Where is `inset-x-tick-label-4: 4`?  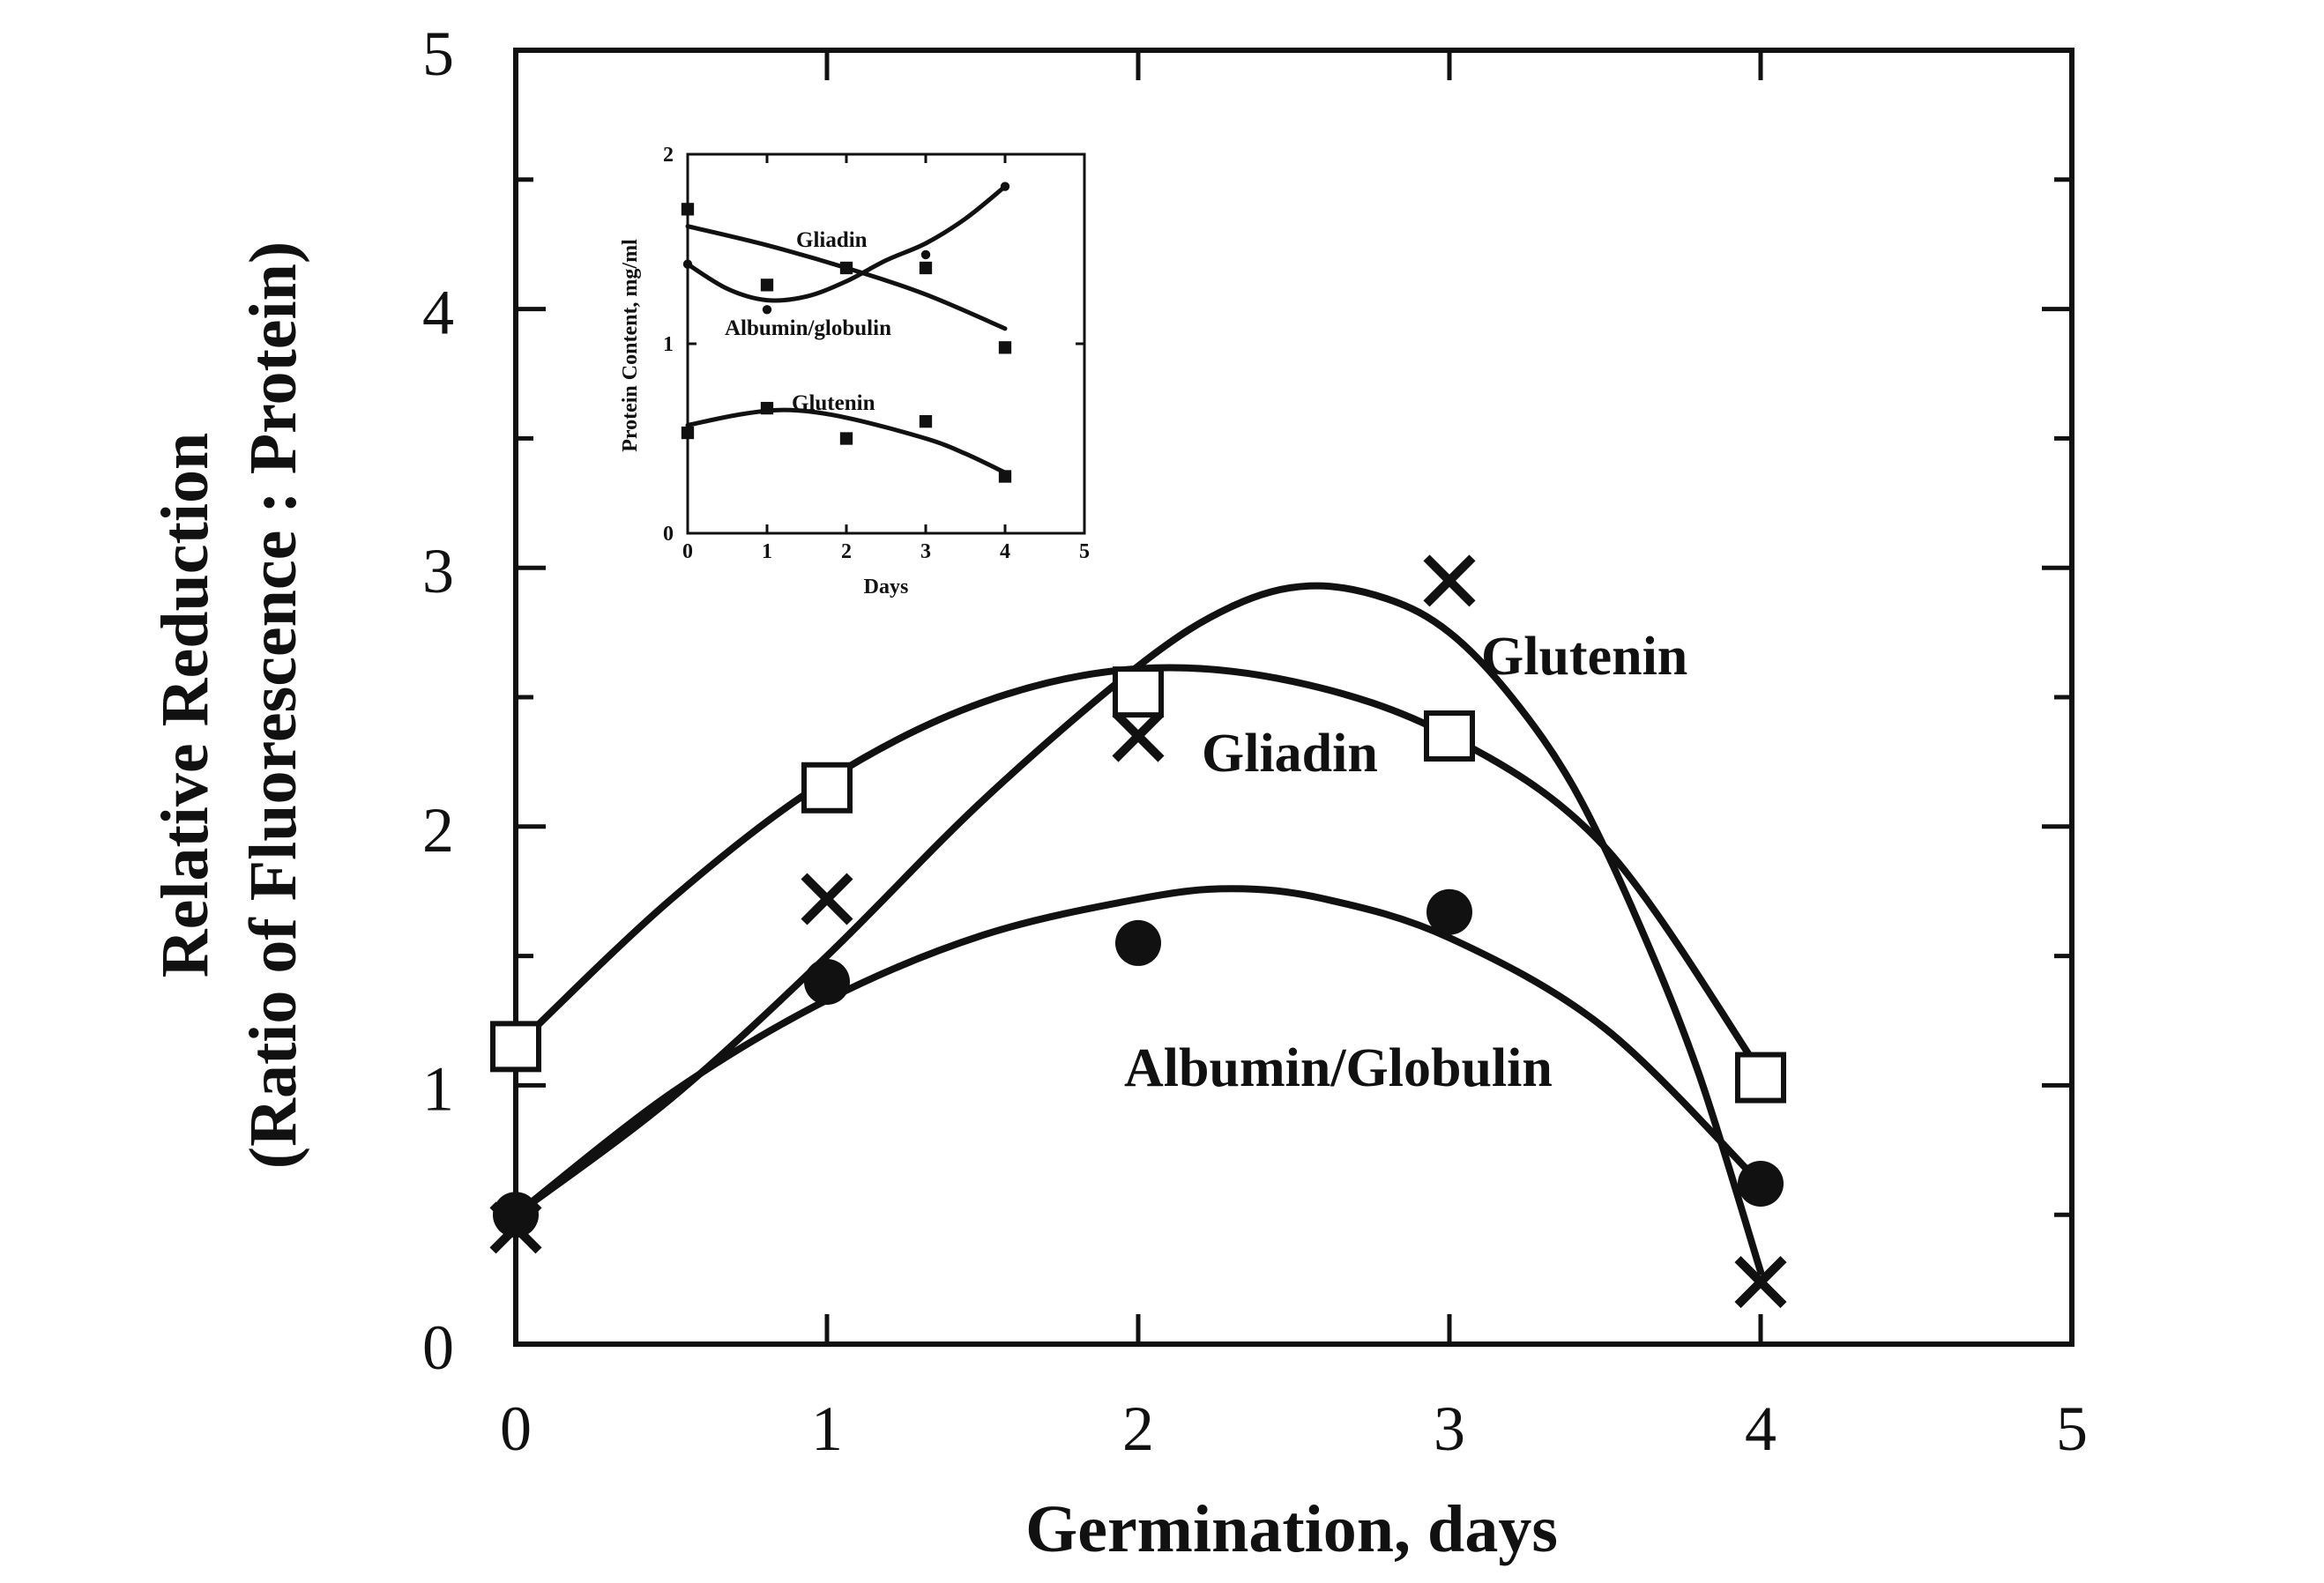
inset-x-tick-label-4: 4 is located at coordinates (1005, 551).